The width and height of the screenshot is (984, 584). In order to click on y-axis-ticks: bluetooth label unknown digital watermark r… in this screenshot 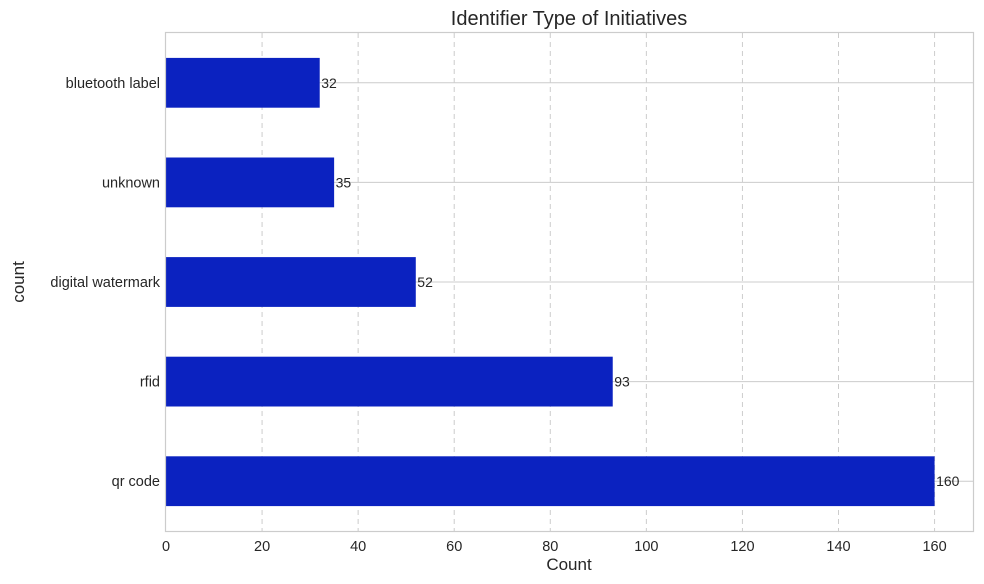, I will do `click(105, 283)`.